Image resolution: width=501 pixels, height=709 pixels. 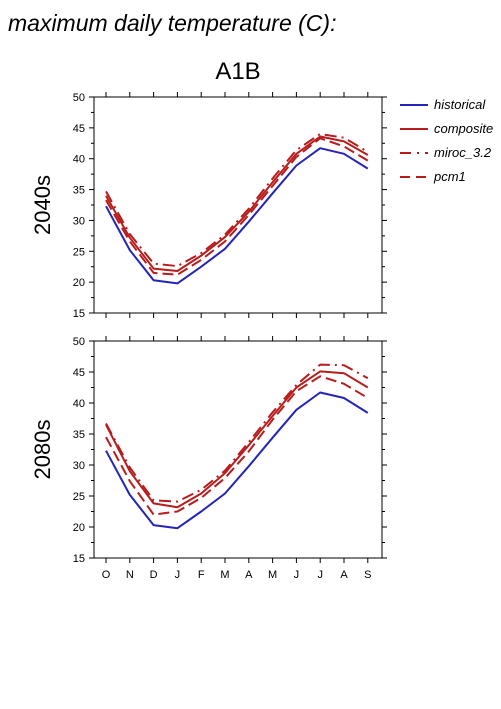 I want to click on legend-label: historical, so click(x=460, y=104).